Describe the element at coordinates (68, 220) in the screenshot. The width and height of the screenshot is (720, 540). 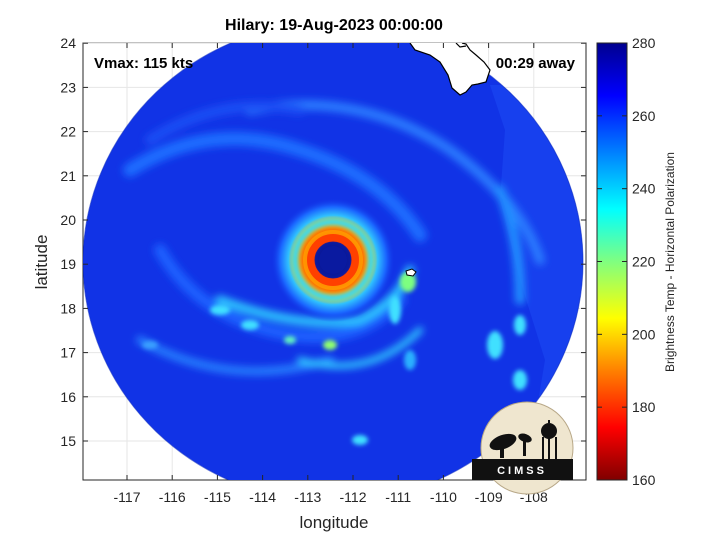
I see `y-tick-label: 20` at that location.